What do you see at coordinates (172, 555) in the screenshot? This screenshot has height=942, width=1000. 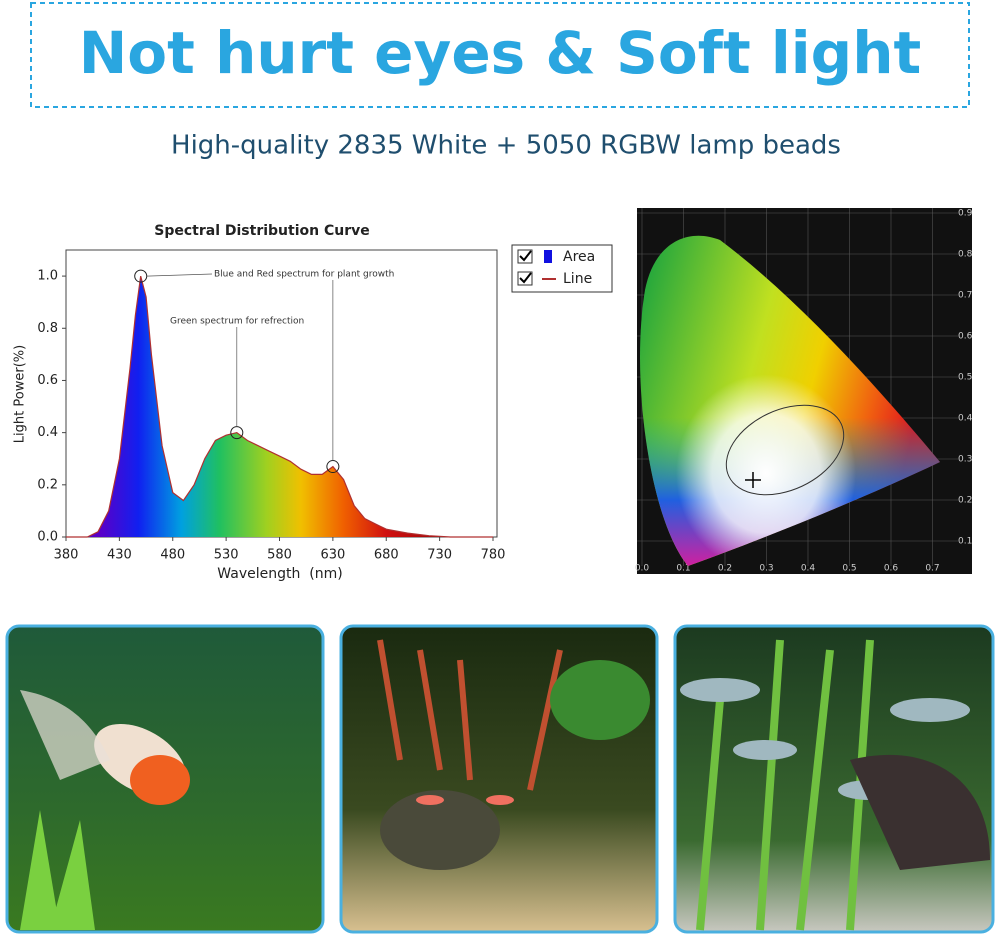 I see `x-tick-label: 480` at bounding box center [172, 555].